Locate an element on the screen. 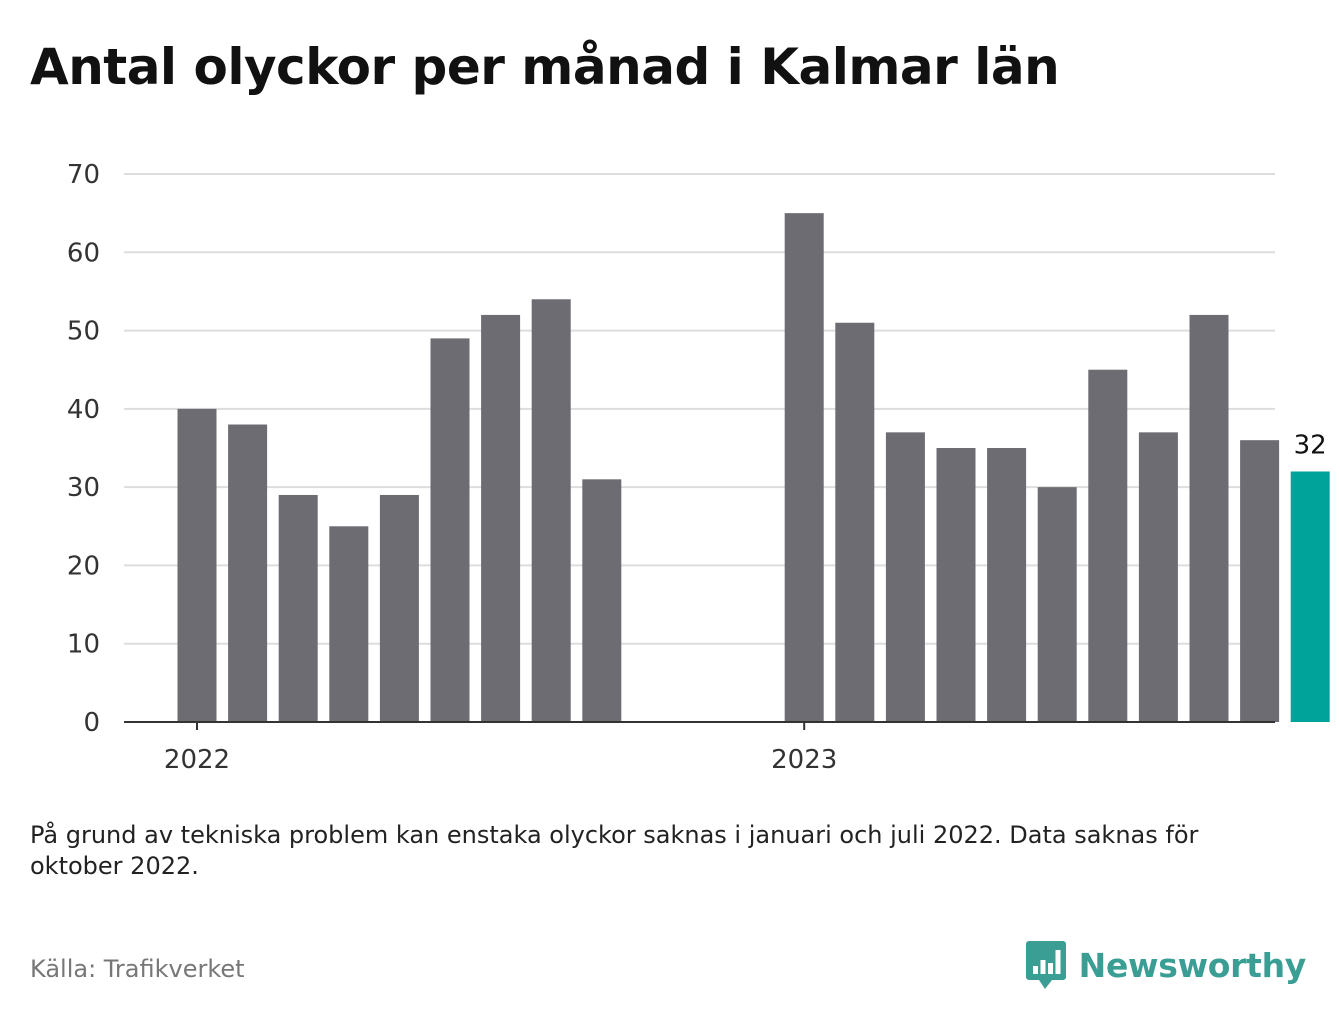  y-tick-label: 40 is located at coordinates (83, 410).